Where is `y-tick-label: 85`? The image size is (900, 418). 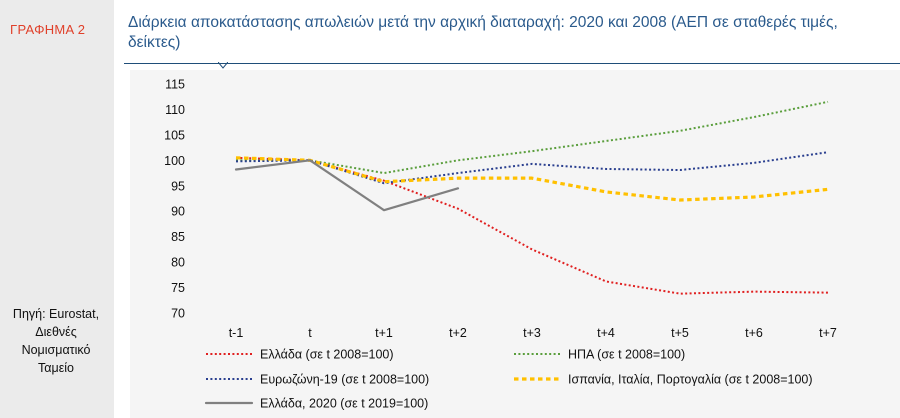 y-tick-label: 85 is located at coordinates (178, 237).